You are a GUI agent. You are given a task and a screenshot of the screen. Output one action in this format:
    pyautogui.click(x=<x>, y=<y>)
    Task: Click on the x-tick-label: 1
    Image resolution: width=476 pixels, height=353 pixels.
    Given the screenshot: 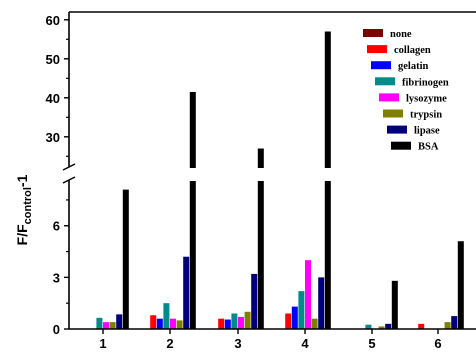 What is the action you would take?
    pyautogui.click(x=102, y=343)
    